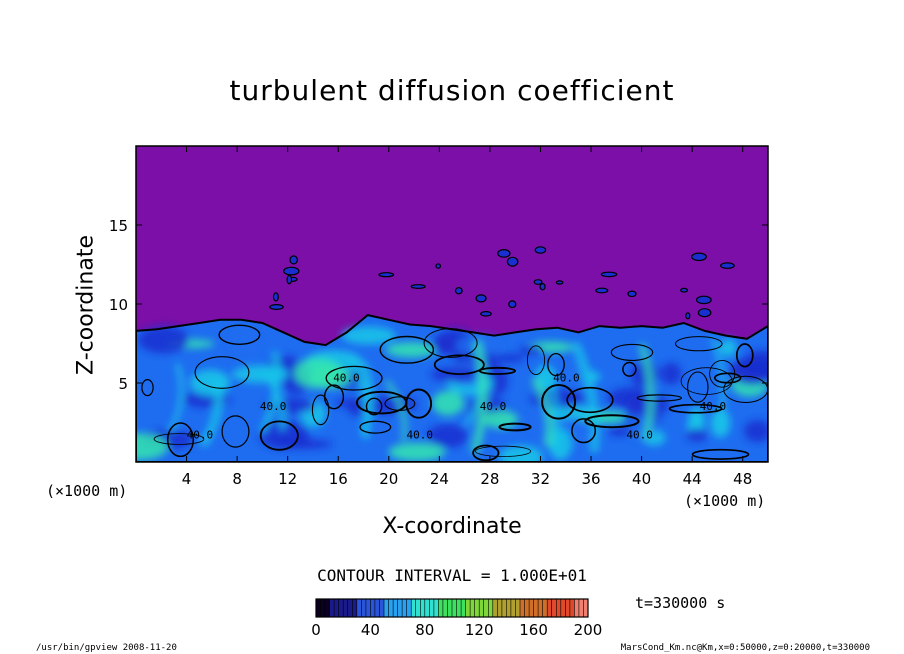  What do you see at coordinates (338, 479) in the screenshot?
I see `x-tick-label: 16` at bounding box center [338, 479].